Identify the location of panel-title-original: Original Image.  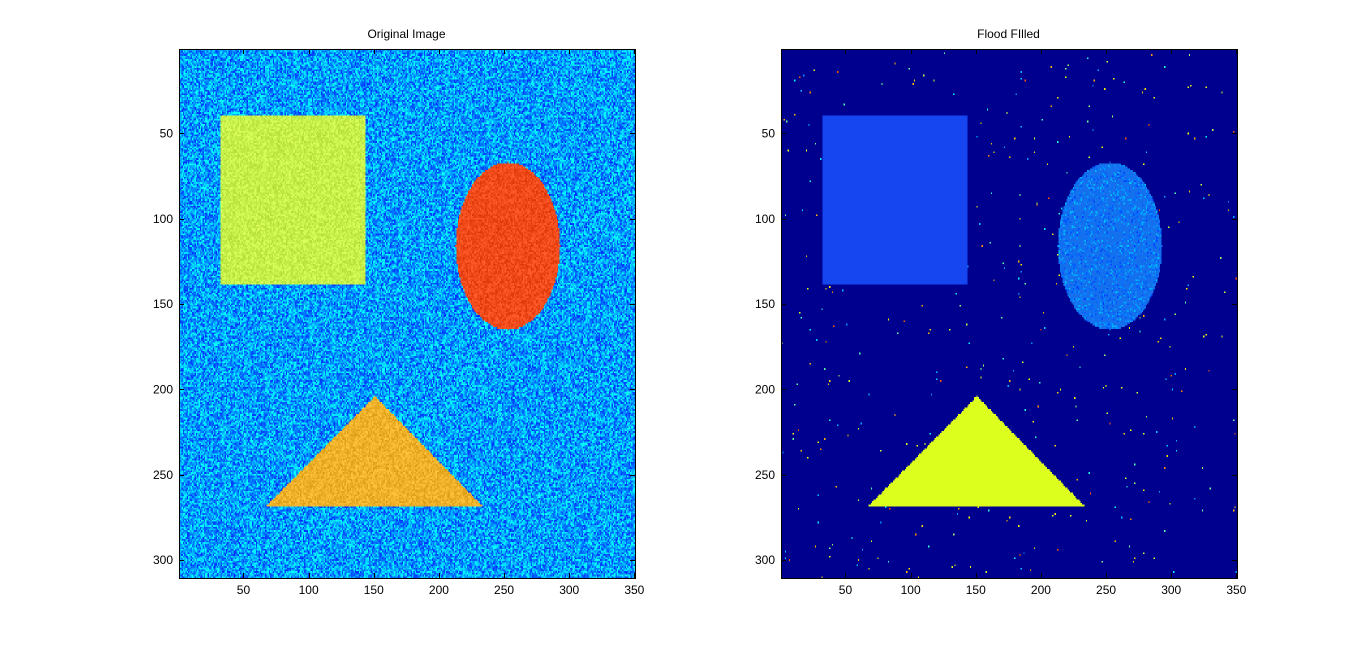
(406, 34).